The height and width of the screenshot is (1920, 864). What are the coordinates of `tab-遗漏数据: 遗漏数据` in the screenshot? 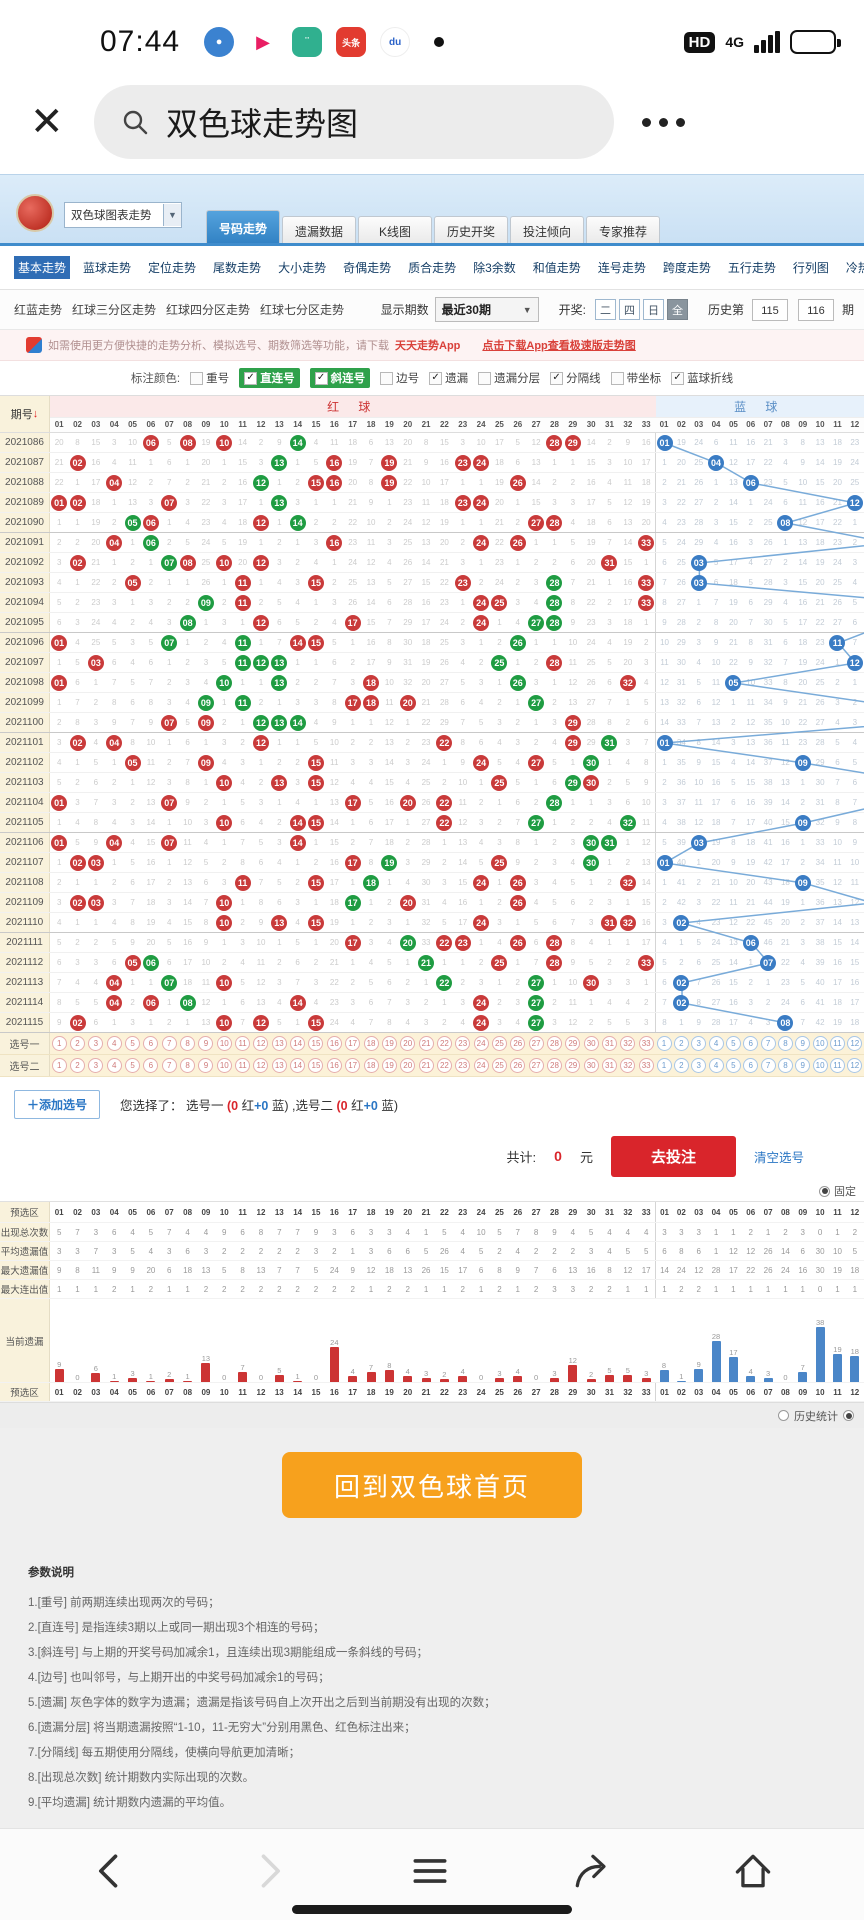 It's located at (319, 231).